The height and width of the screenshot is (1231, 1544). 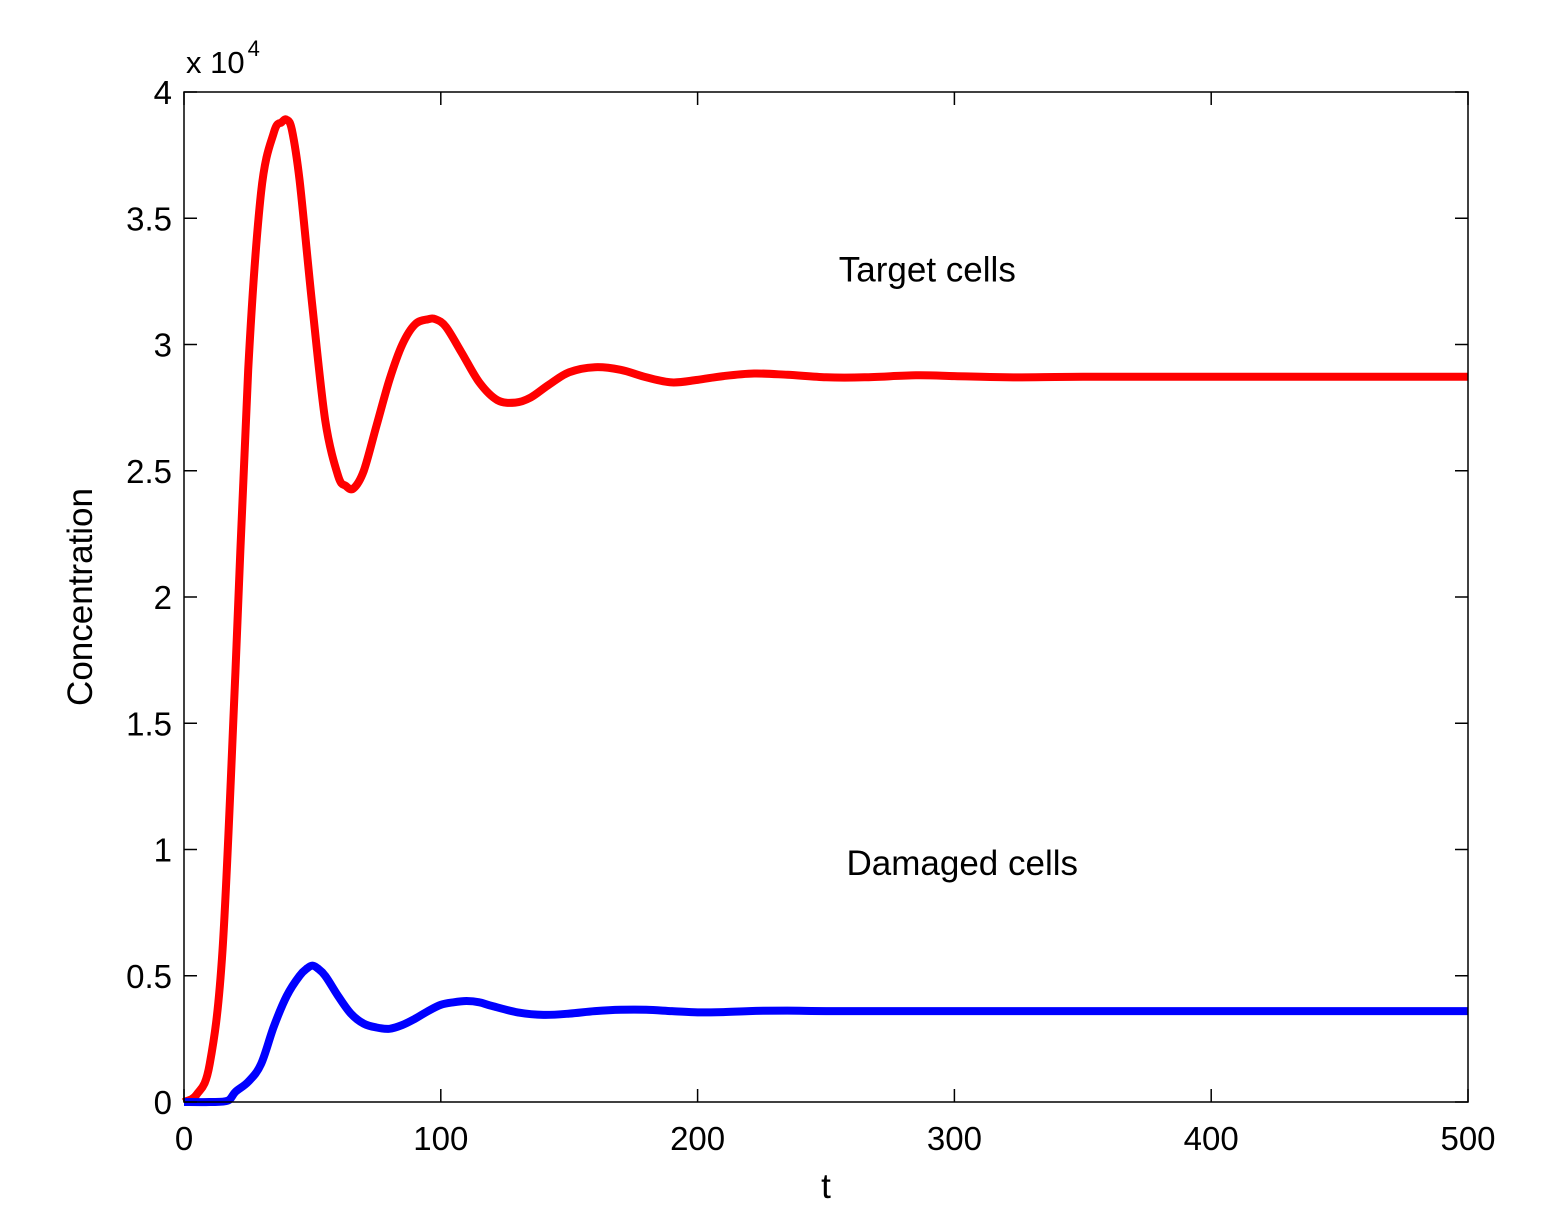 I want to click on x-tick-label: 300, so click(x=954, y=1138).